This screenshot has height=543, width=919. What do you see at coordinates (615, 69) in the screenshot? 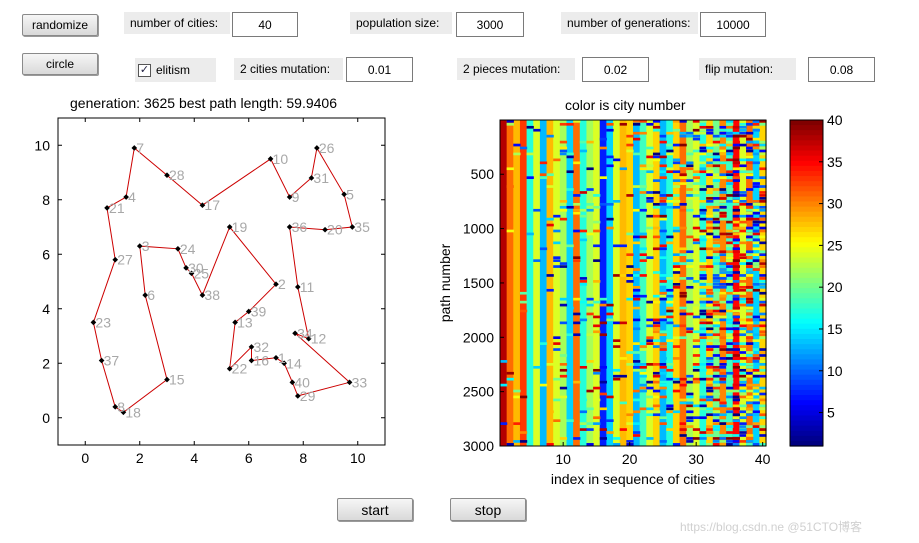
I see `two-pieces-mutation-input: 0.02` at bounding box center [615, 69].